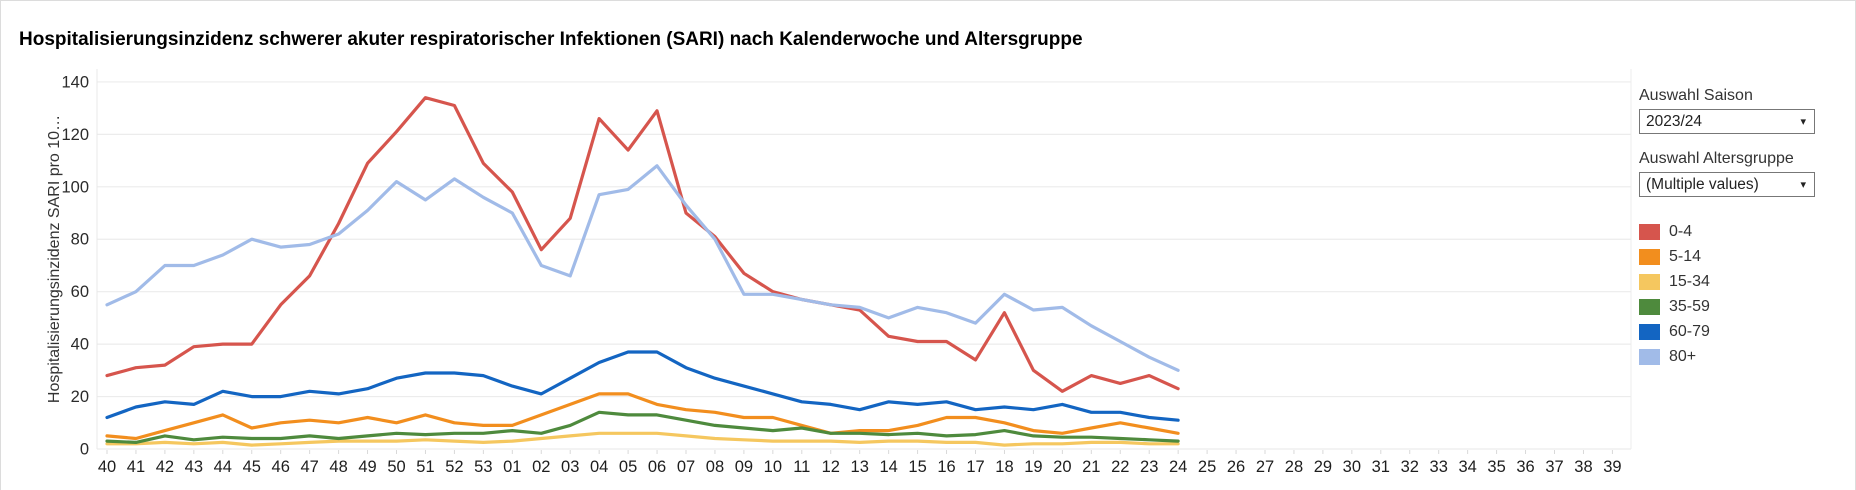 The width and height of the screenshot is (1856, 490). What do you see at coordinates (1583, 467) in the screenshot?
I see `x-tick-label-38: 38` at bounding box center [1583, 467].